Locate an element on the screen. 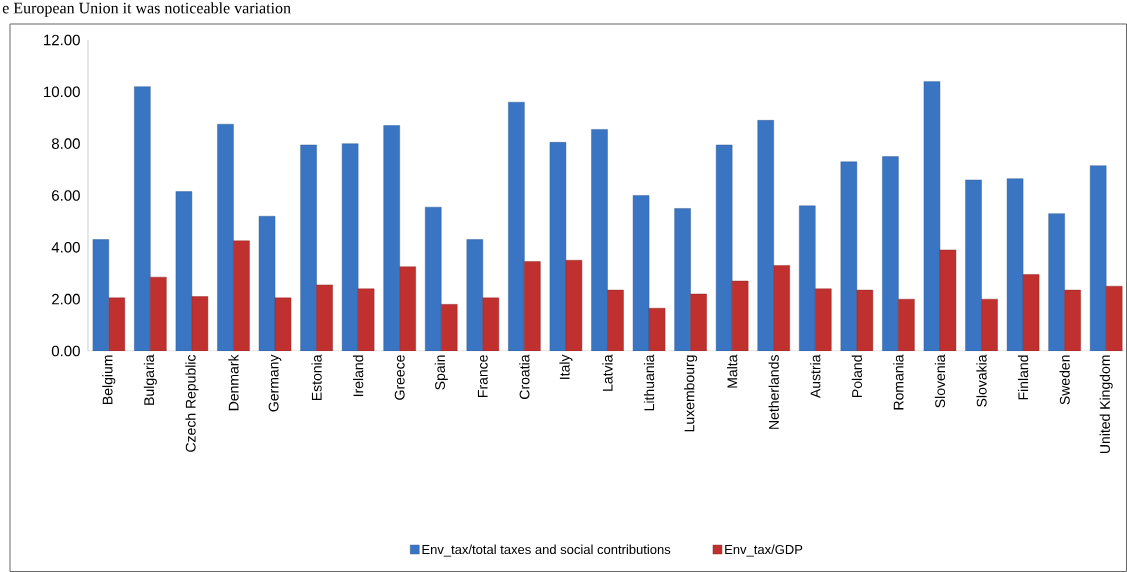 The width and height of the screenshot is (1127, 572). y-tick-label: 2.00 is located at coordinates (66, 299).